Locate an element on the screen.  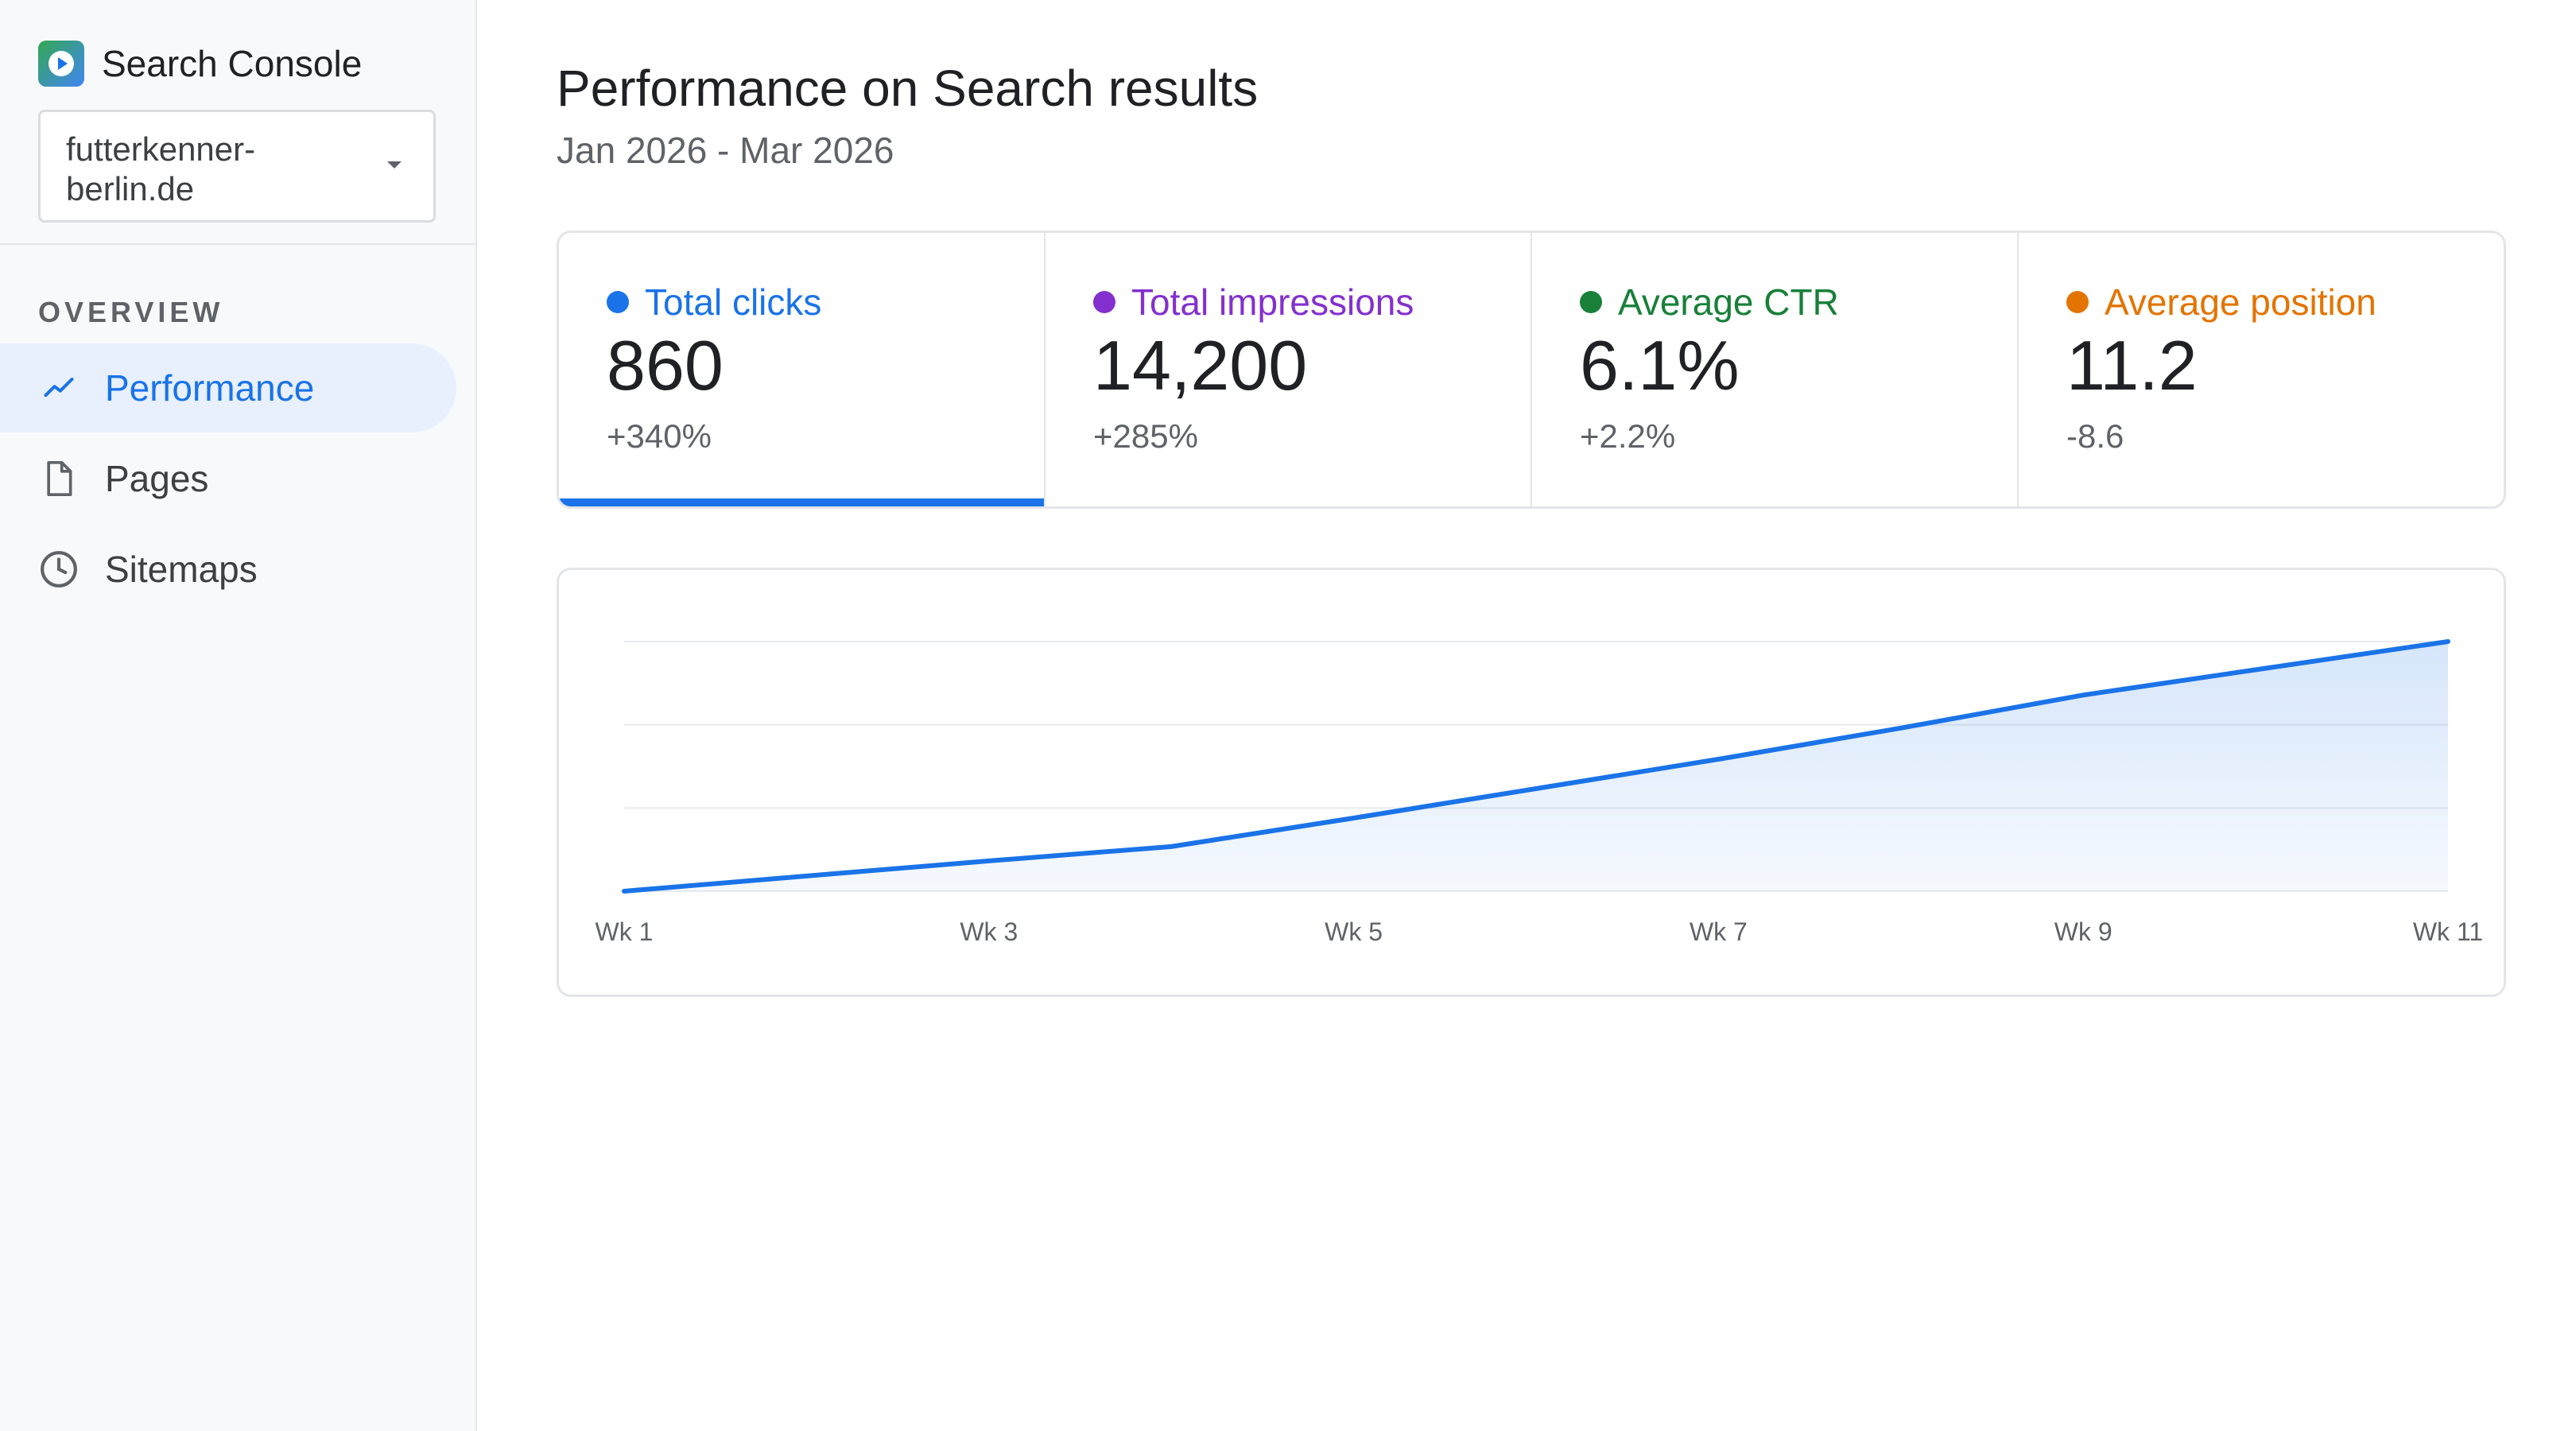
sidebar-item-label: Performance is located at coordinates (210, 388).